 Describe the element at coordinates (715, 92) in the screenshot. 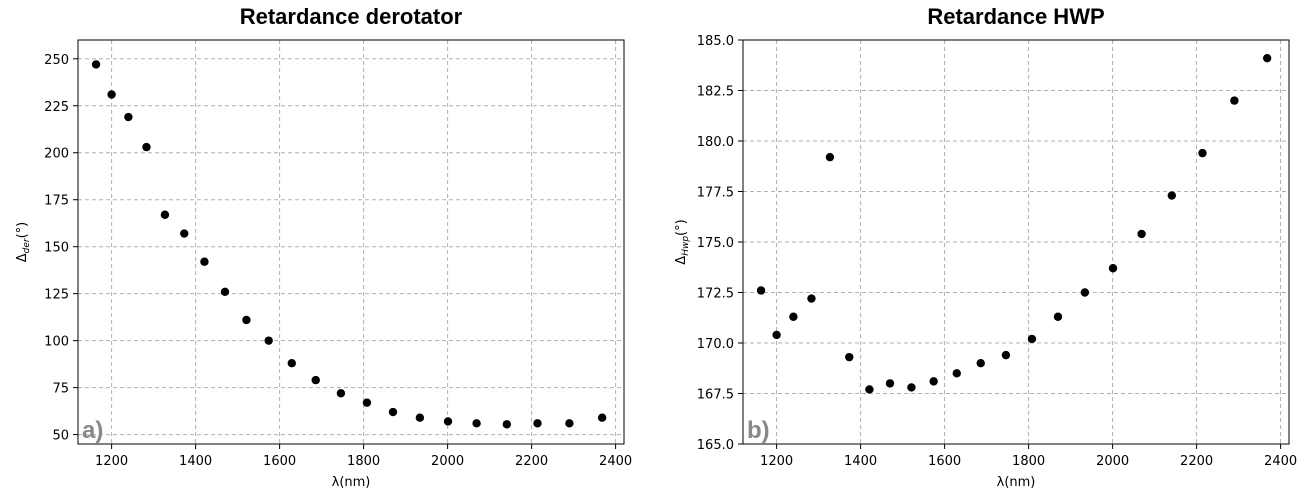

I see `y-tick-label: 182.5` at that location.